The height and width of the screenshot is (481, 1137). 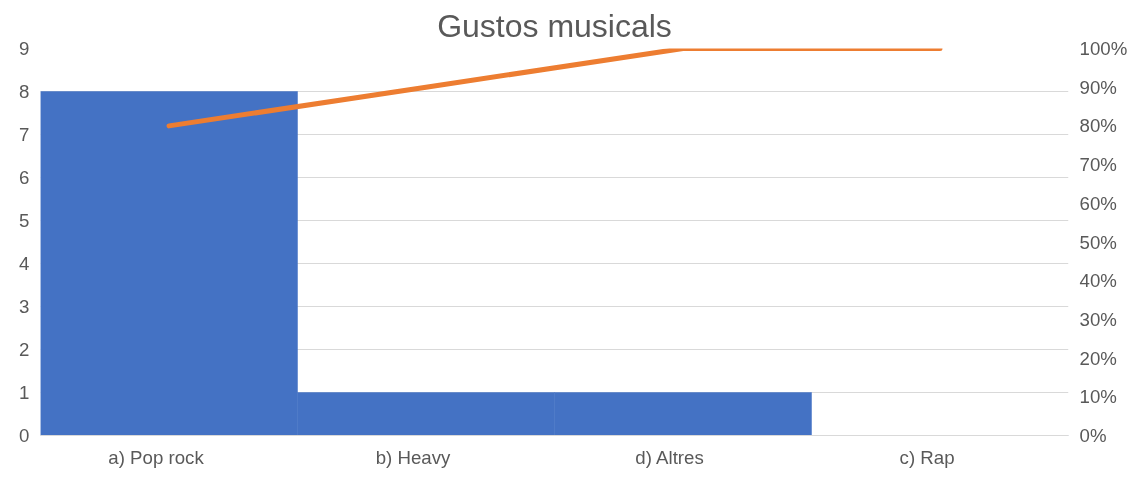 What do you see at coordinates (156, 457) in the screenshot?
I see `x-tick-label: a) Pop rock` at bounding box center [156, 457].